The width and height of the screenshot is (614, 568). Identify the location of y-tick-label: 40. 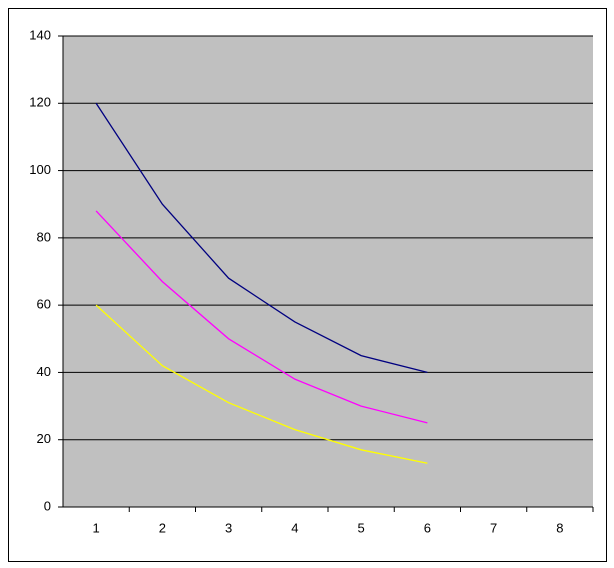
(44, 371).